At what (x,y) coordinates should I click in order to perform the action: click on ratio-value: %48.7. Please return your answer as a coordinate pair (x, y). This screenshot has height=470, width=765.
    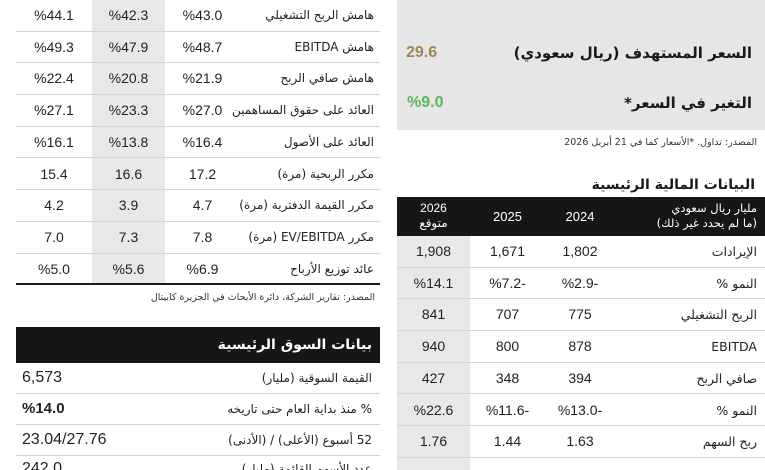
    Looking at the image, I should click on (202, 46).